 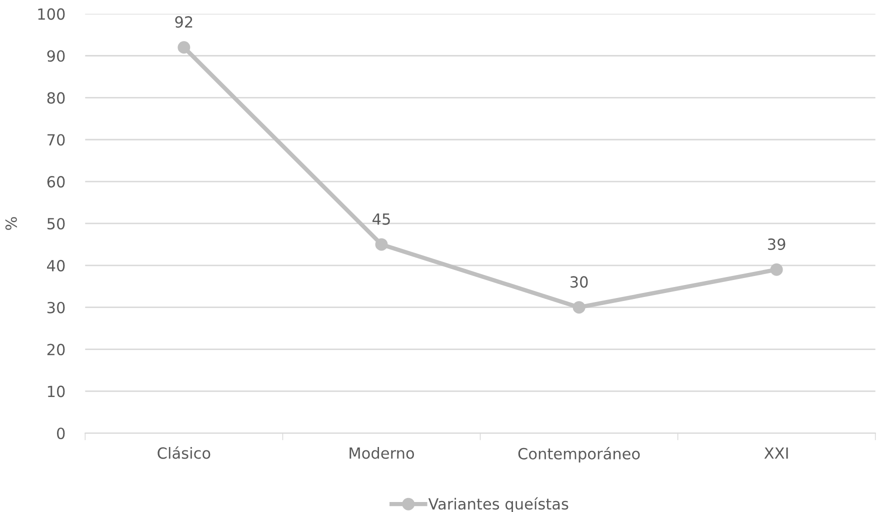 What do you see at coordinates (56, 266) in the screenshot?
I see `y-tick-label: 40` at bounding box center [56, 266].